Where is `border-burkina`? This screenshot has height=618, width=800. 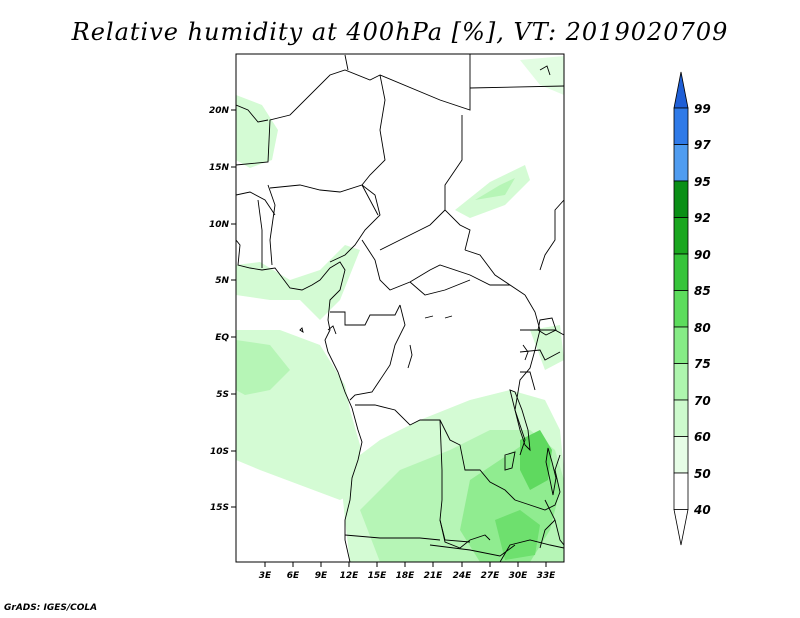
border-burkina is located at coordinates (256, 203).